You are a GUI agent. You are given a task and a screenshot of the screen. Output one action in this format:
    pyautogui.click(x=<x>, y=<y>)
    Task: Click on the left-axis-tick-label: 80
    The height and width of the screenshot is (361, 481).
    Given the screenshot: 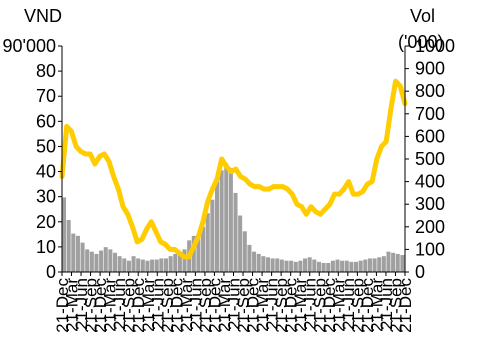 What is the action you would take?
    pyautogui.click(x=46, y=71)
    